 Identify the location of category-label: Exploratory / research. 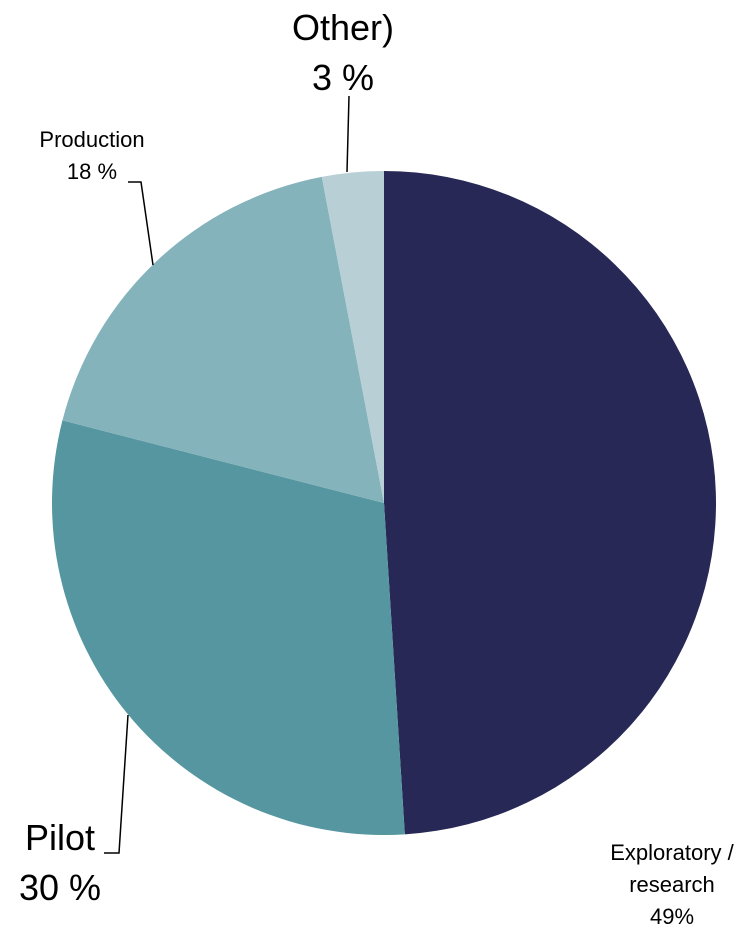
(672, 868).